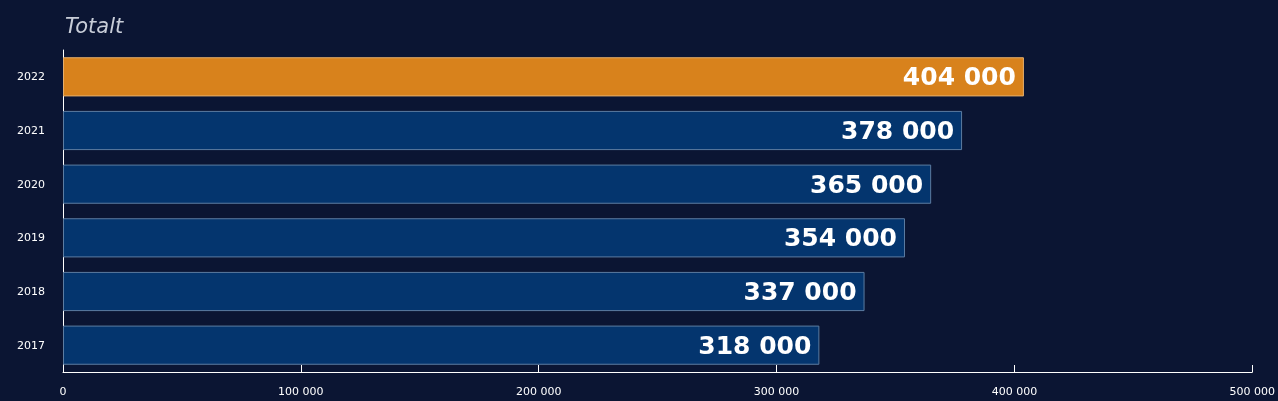 The width and height of the screenshot is (1278, 401). I want to click on data-label: 337 000, so click(800, 291).